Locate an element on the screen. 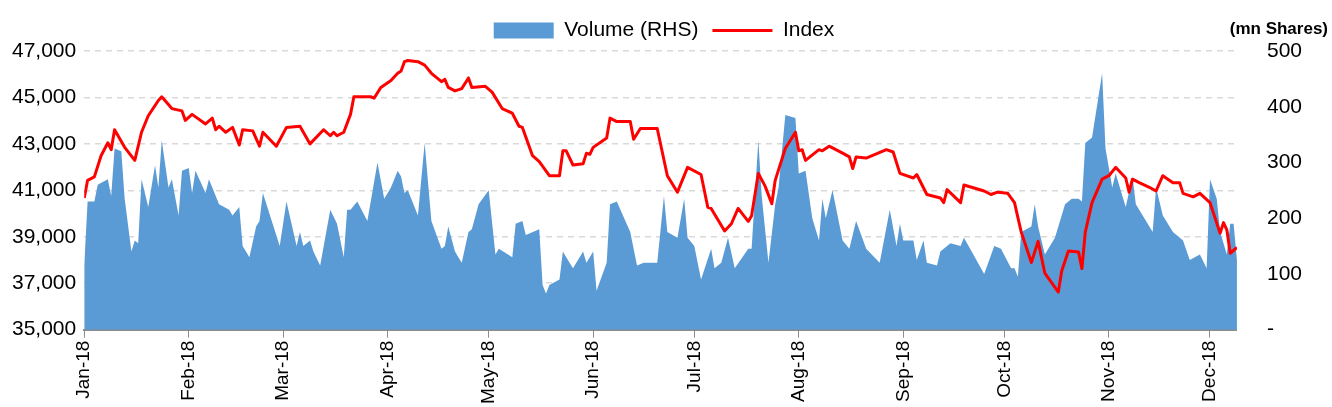 This screenshot has height=407, width=1332. y-tick-label: 45,000 is located at coordinates (44, 96).